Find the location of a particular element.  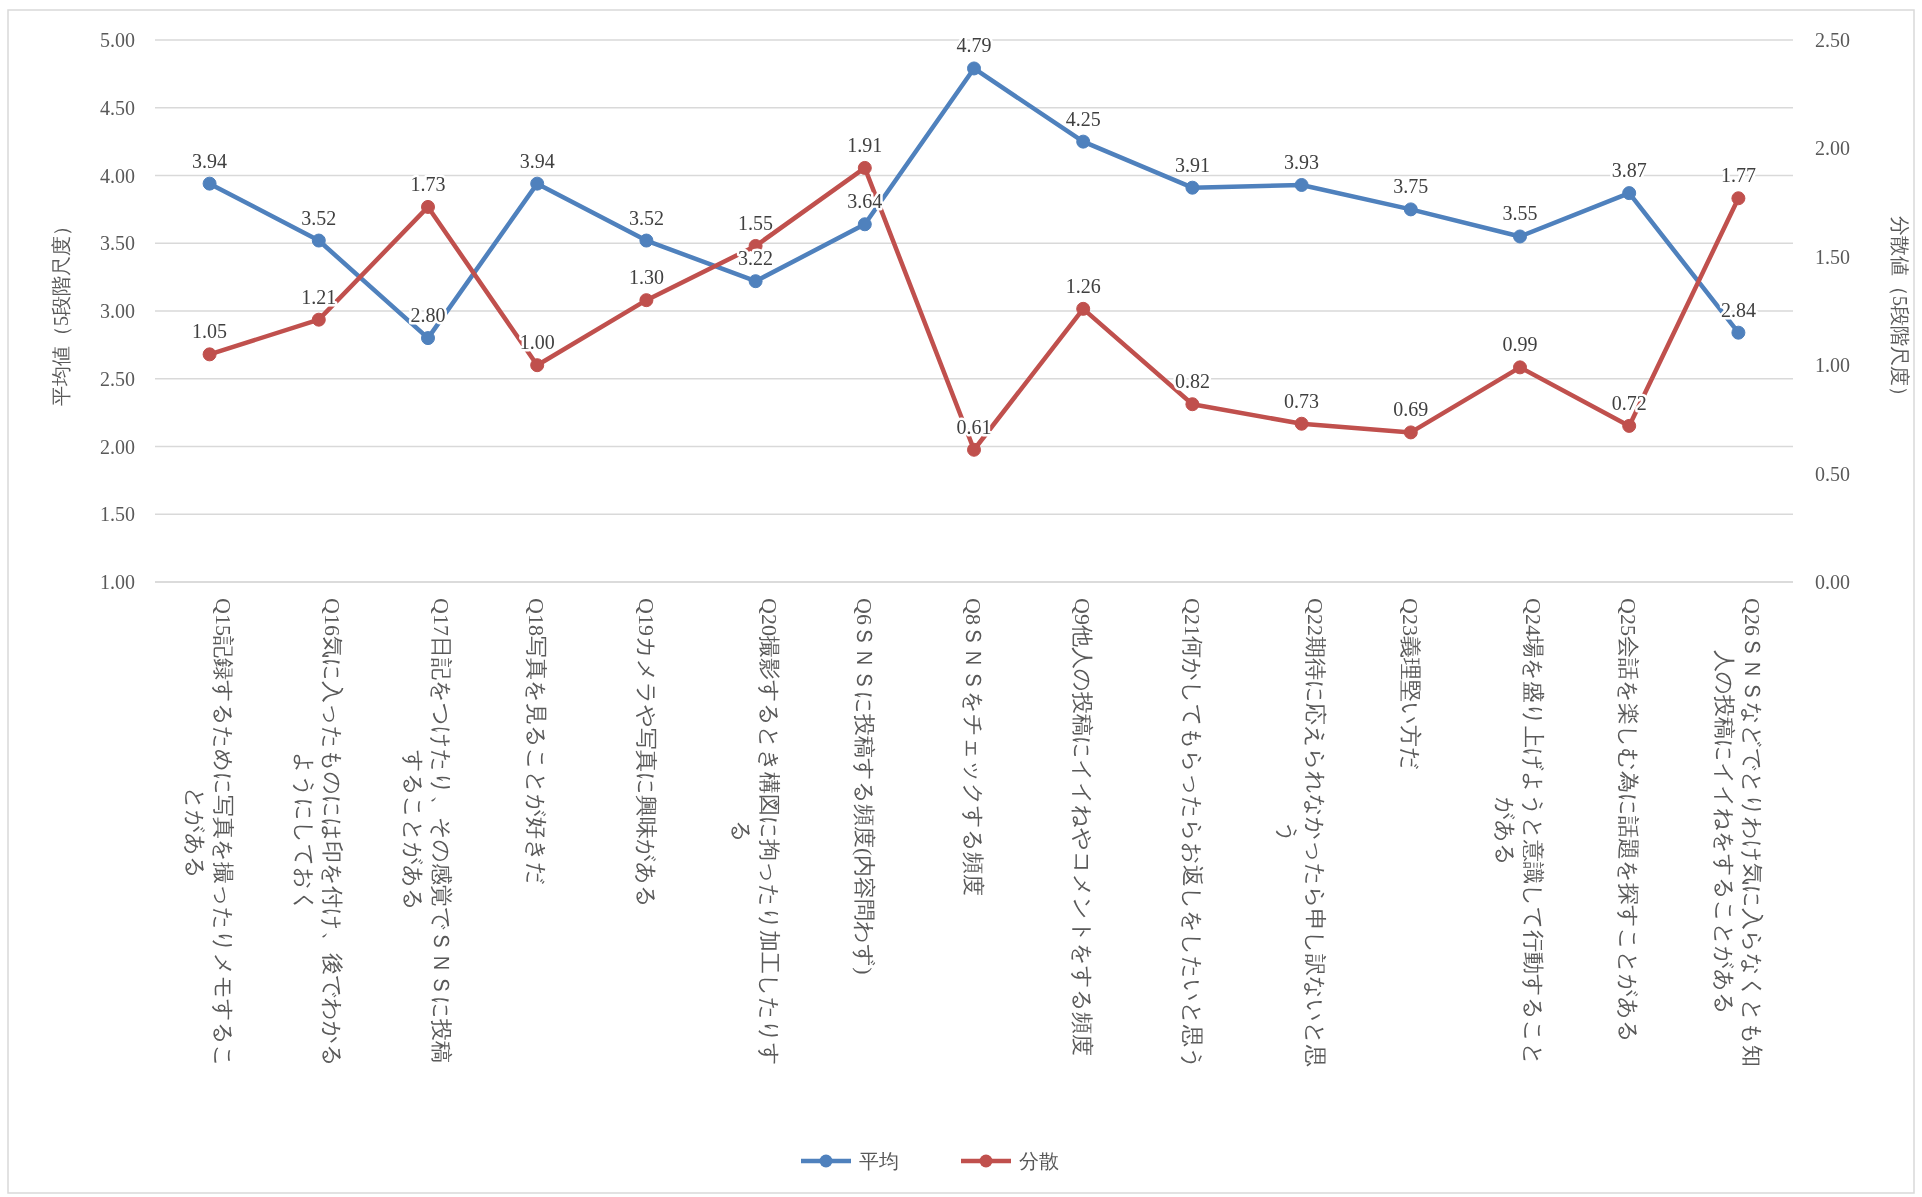

y-tick-label: 1.00 is located at coordinates (117, 582).